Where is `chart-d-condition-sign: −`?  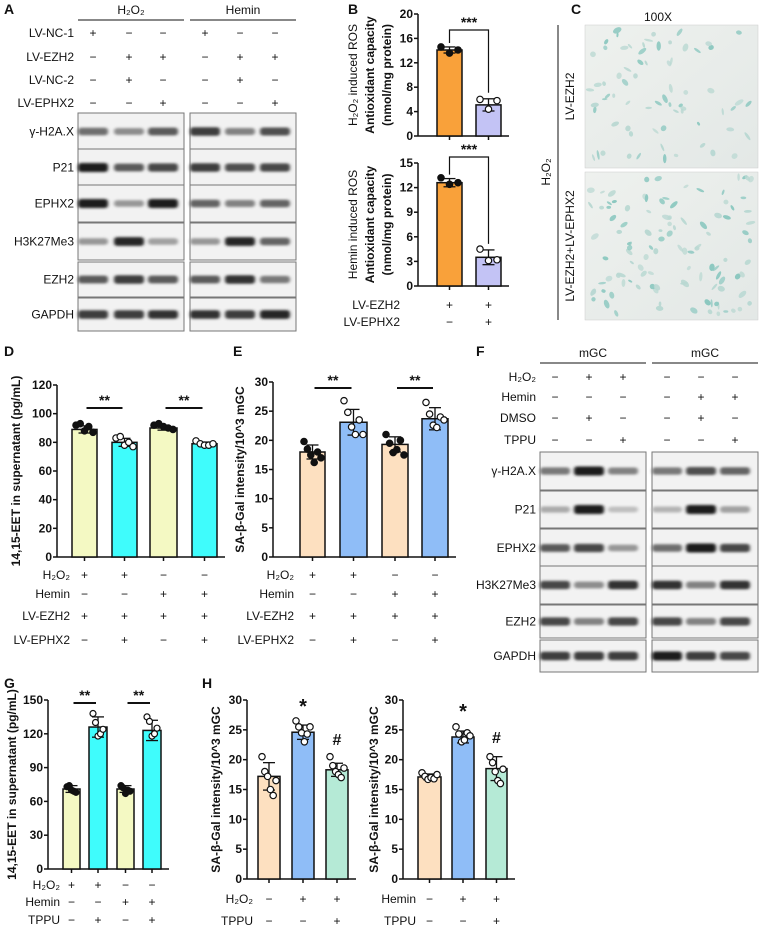 chart-d-condition-sign: − is located at coordinates (84, 594).